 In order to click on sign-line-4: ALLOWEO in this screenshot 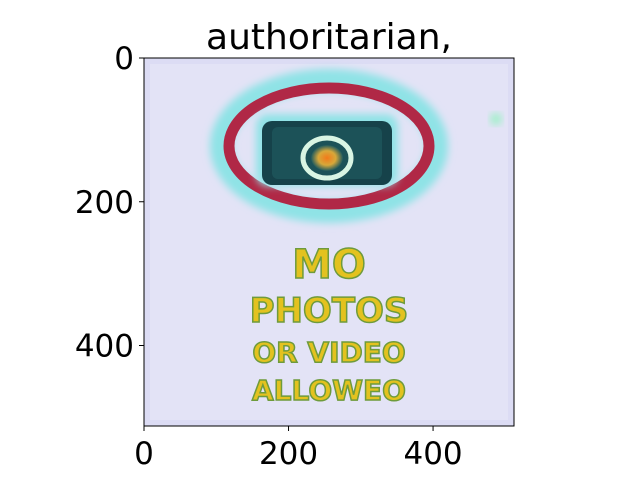, I will do `click(329, 390)`.